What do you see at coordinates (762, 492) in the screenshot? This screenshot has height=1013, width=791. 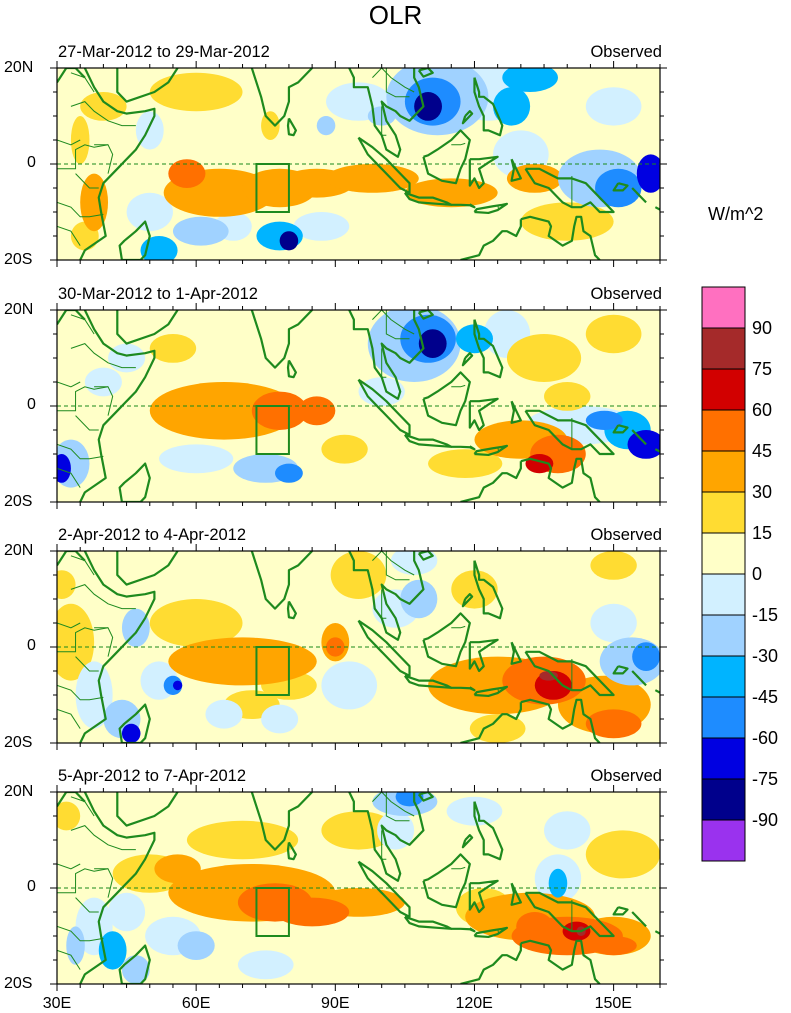 I see `colorbar-label: 30` at bounding box center [762, 492].